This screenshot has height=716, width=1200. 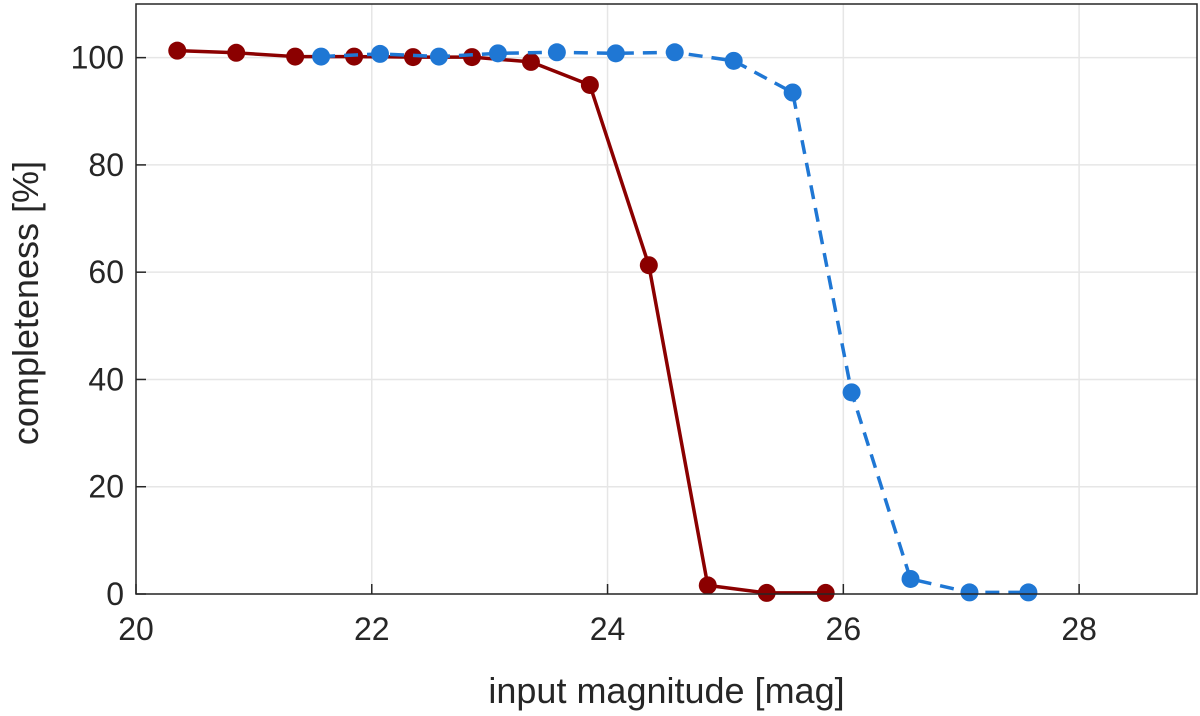 I want to click on y-tick-label: 80, so click(x=106, y=165).